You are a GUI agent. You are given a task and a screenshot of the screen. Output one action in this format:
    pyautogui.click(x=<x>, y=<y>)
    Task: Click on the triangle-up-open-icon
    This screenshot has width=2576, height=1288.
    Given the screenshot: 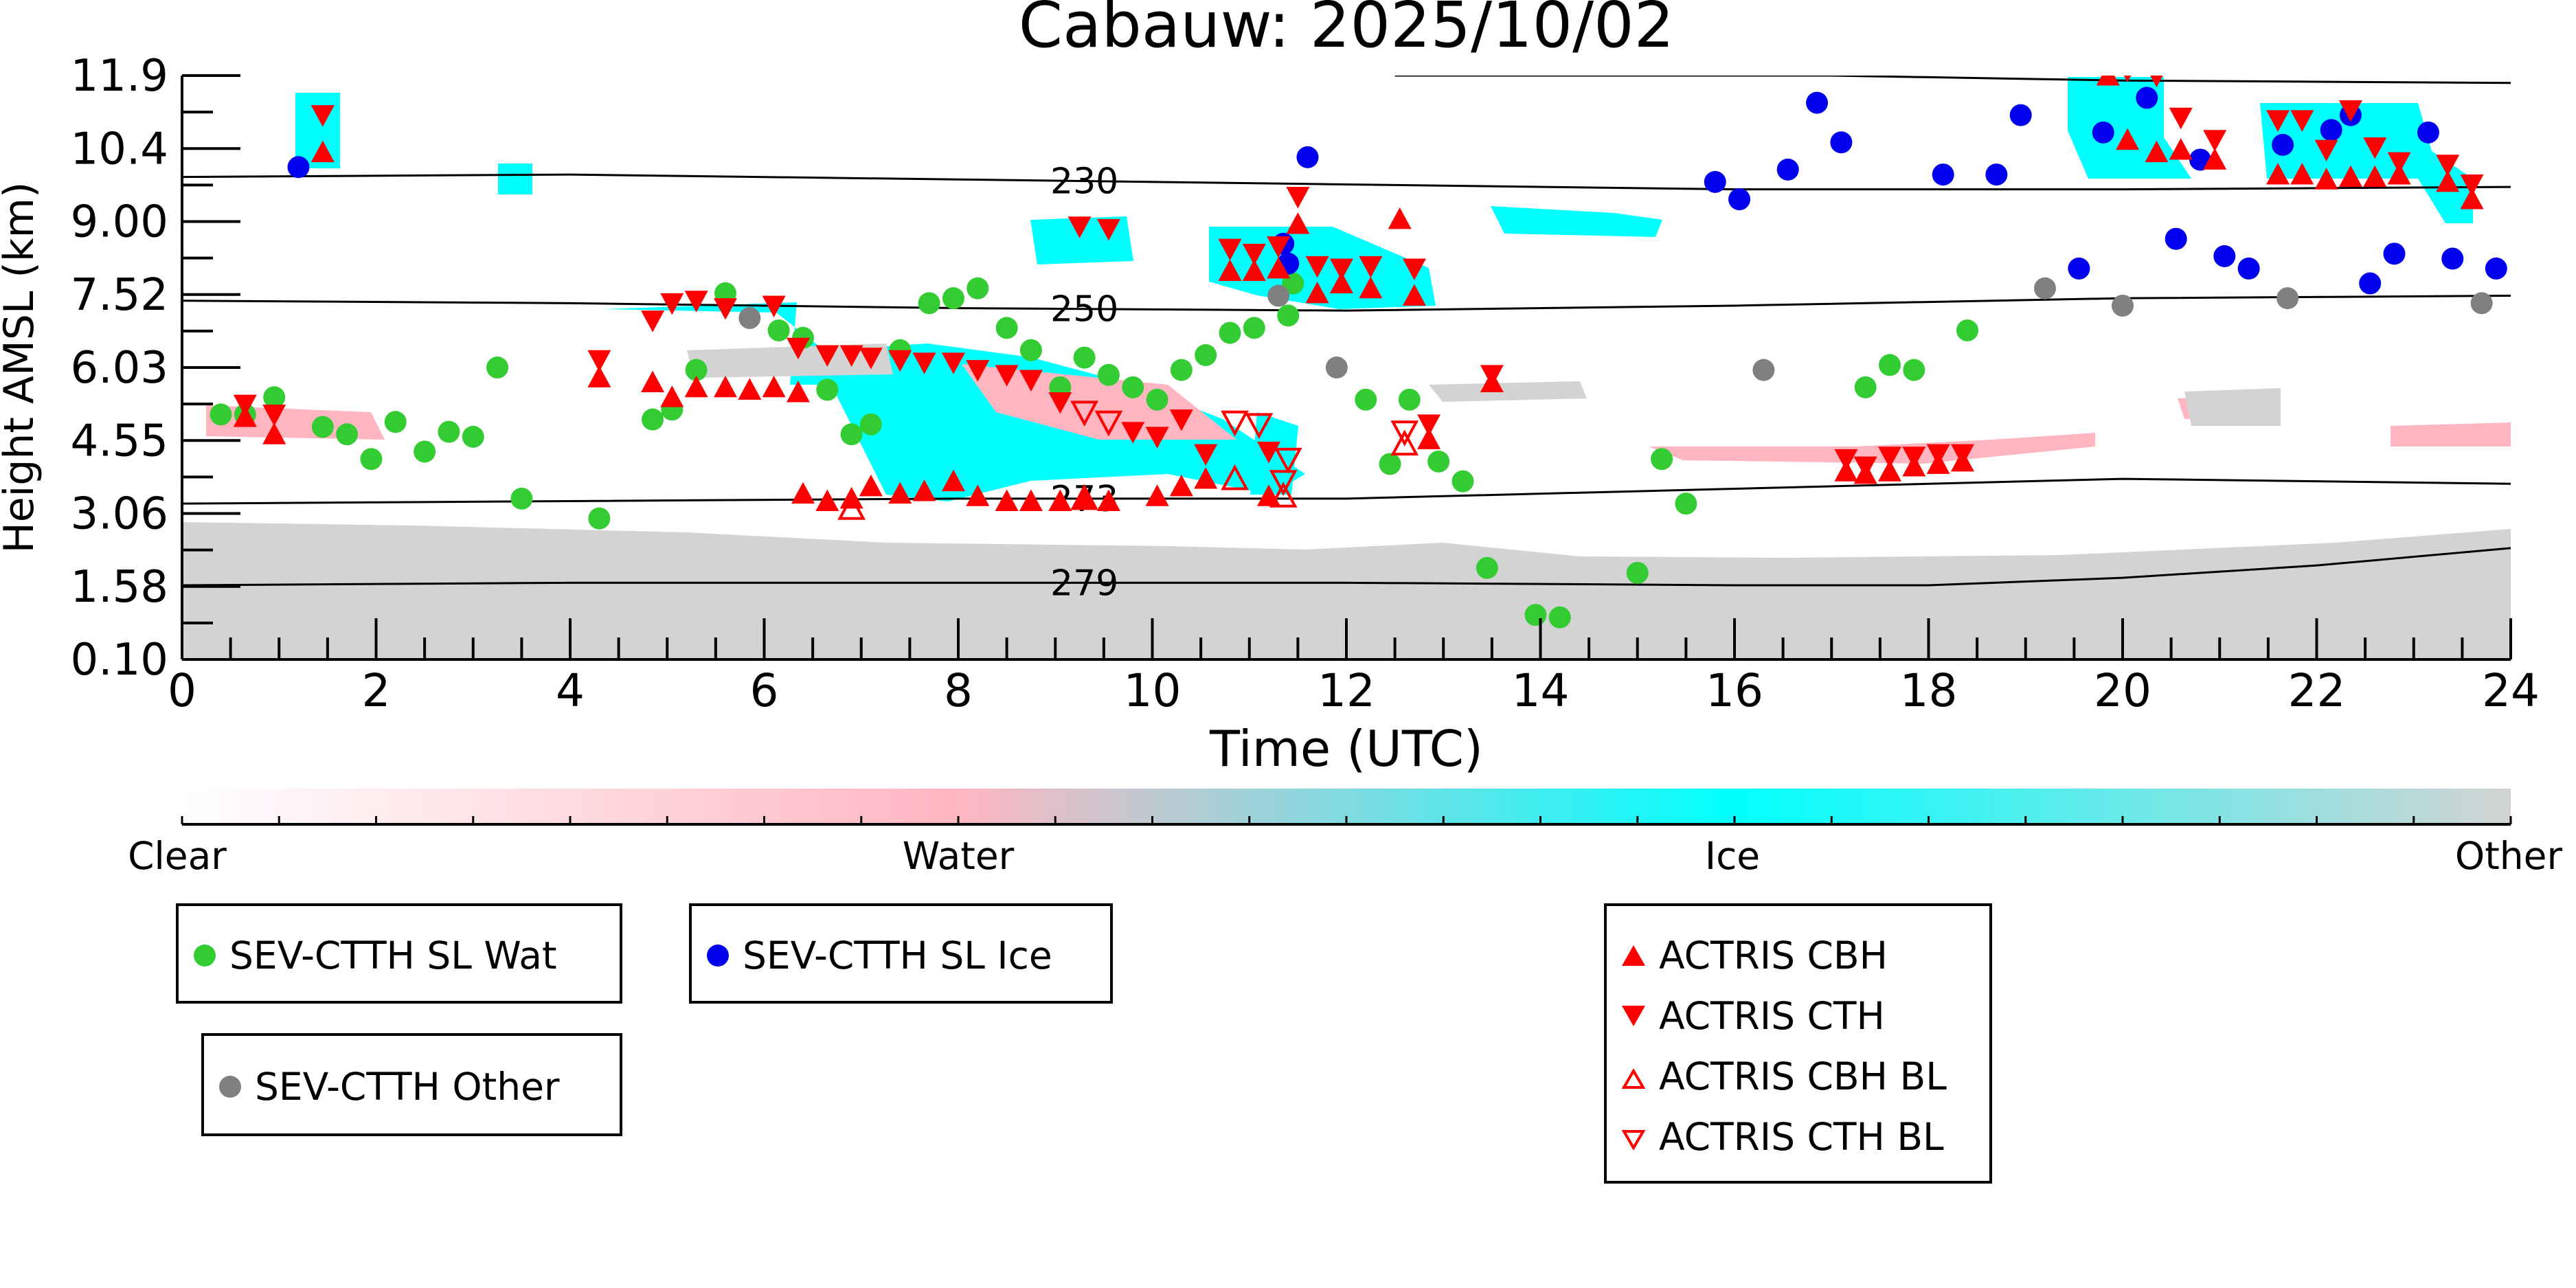 What is the action you would take?
    pyautogui.click(x=1633, y=1076)
    